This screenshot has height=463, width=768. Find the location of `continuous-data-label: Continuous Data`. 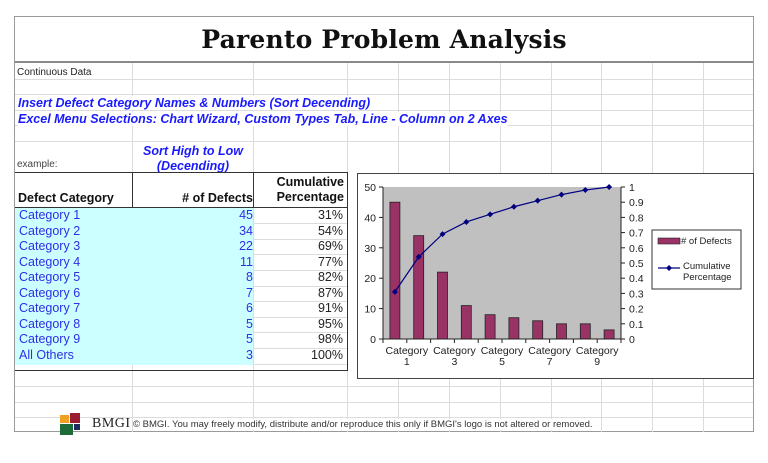

continuous-data-label: Continuous Data is located at coordinates (54, 72).